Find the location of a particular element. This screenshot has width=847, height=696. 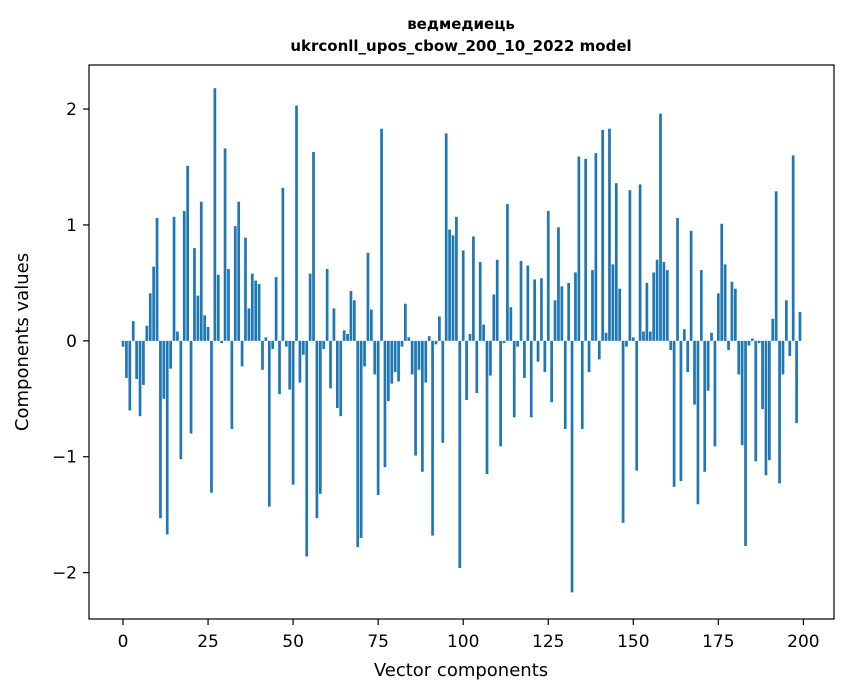

x-tick-label: 100 is located at coordinates (463, 642).